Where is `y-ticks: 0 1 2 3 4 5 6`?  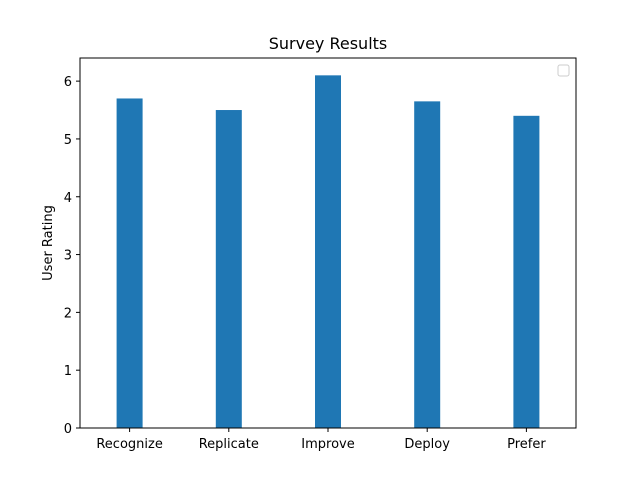
y-ticks: 0 1 2 3 4 5 6 is located at coordinates (72, 256).